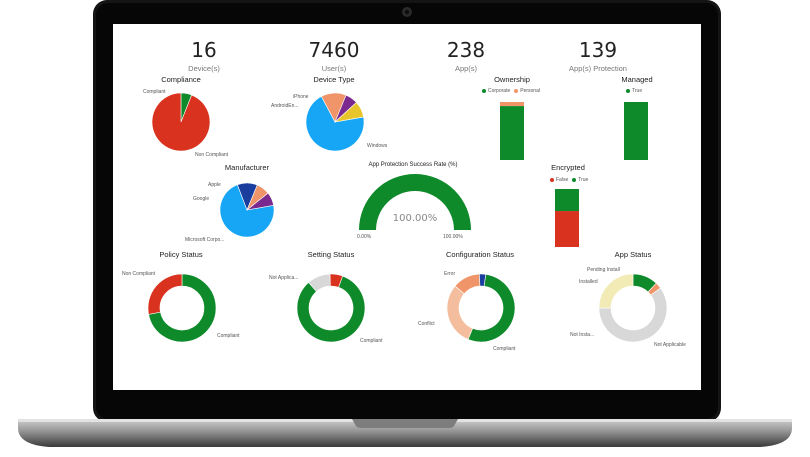  Describe the element at coordinates (334, 79) in the screenshot. I see `device-type-title: Device Type` at that location.